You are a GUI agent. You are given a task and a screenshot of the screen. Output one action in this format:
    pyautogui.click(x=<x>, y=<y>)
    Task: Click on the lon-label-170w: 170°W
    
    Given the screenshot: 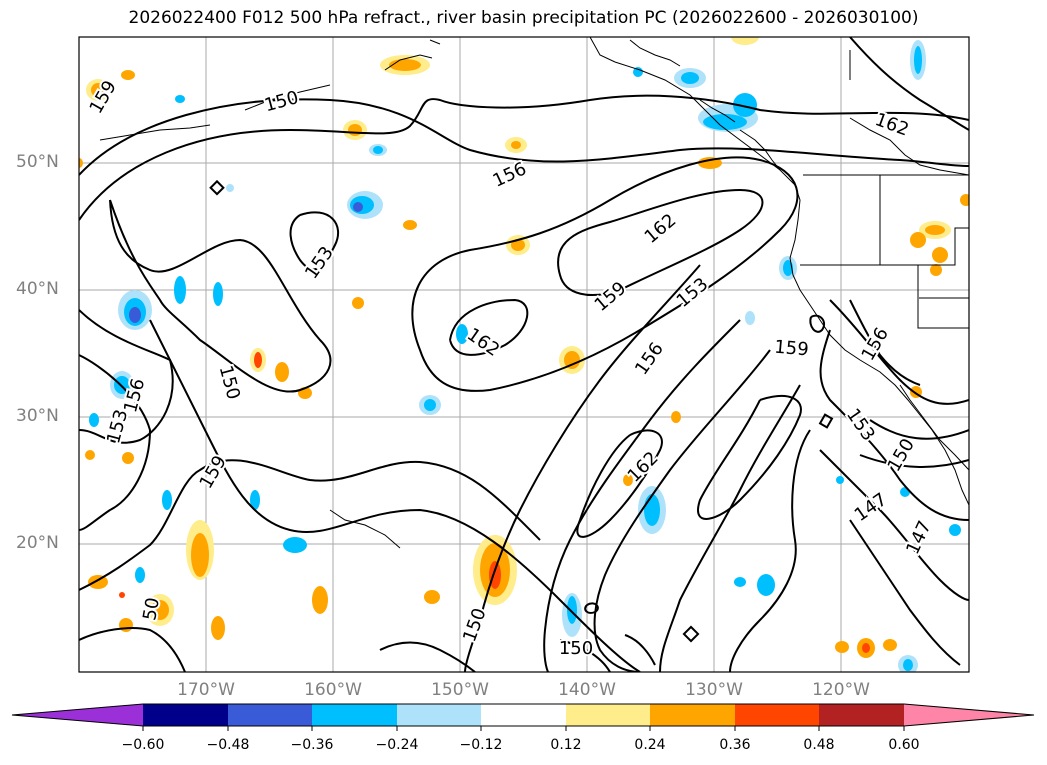 What is the action you would take?
    pyautogui.click(x=206, y=690)
    